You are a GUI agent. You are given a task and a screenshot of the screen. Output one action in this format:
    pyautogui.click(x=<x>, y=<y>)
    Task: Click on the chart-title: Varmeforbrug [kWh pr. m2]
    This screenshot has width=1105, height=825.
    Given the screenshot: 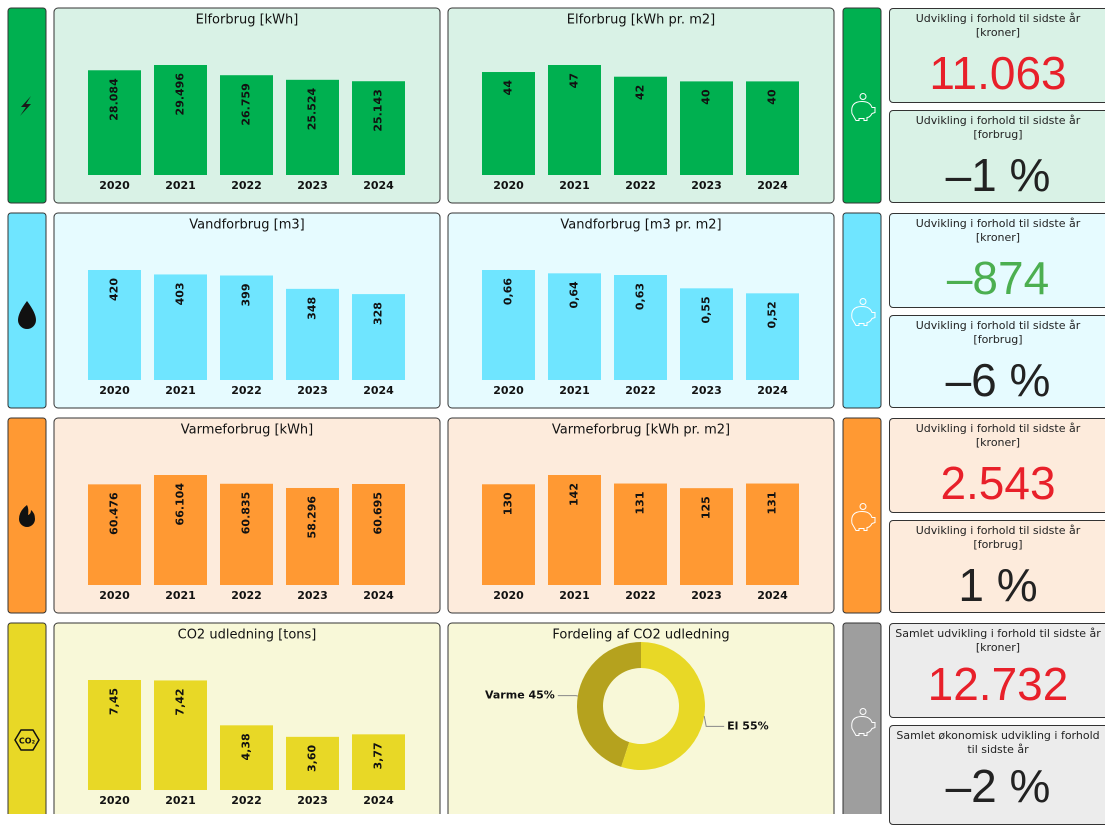 What is the action you would take?
    pyautogui.click(x=641, y=430)
    